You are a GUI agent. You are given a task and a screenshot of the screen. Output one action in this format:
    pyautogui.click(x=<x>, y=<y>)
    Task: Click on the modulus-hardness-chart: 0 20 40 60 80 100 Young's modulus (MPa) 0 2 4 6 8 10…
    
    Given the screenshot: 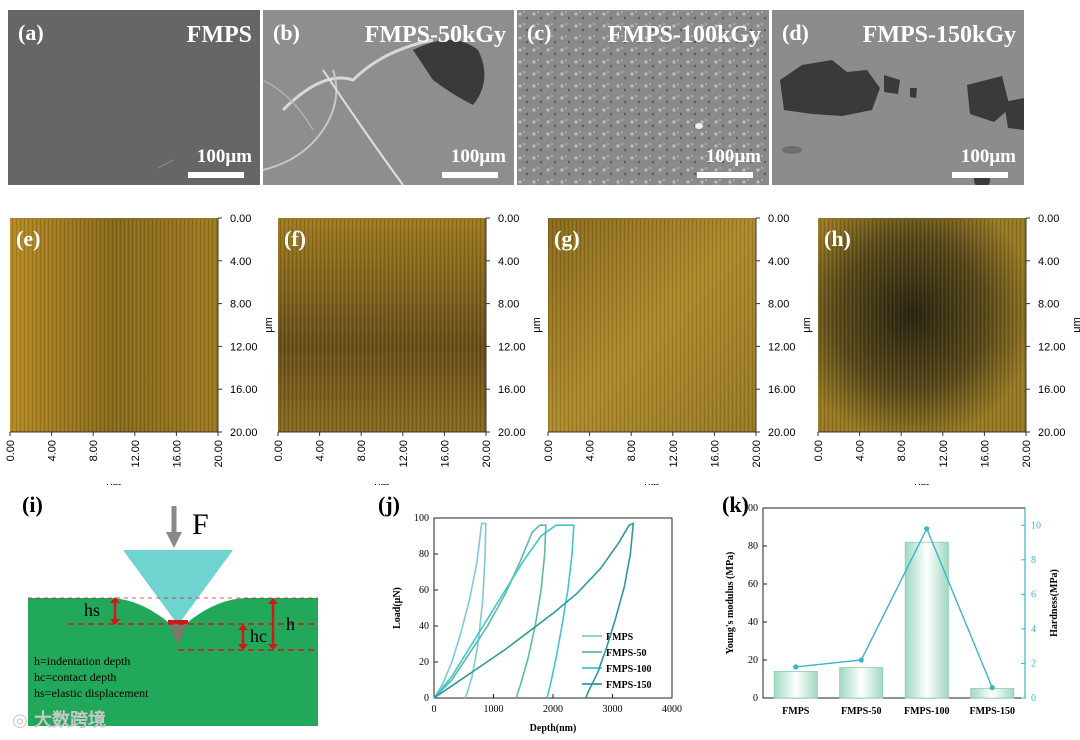 What is the action you would take?
    pyautogui.click(x=892, y=610)
    